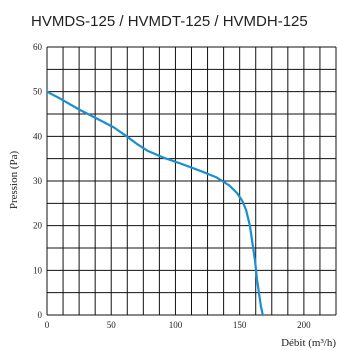 The width and height of the screenshot is (339, 351). Describe the element at coordinates (40, 315) in the screenshot. I see `y-tick-label: 0` at that location.